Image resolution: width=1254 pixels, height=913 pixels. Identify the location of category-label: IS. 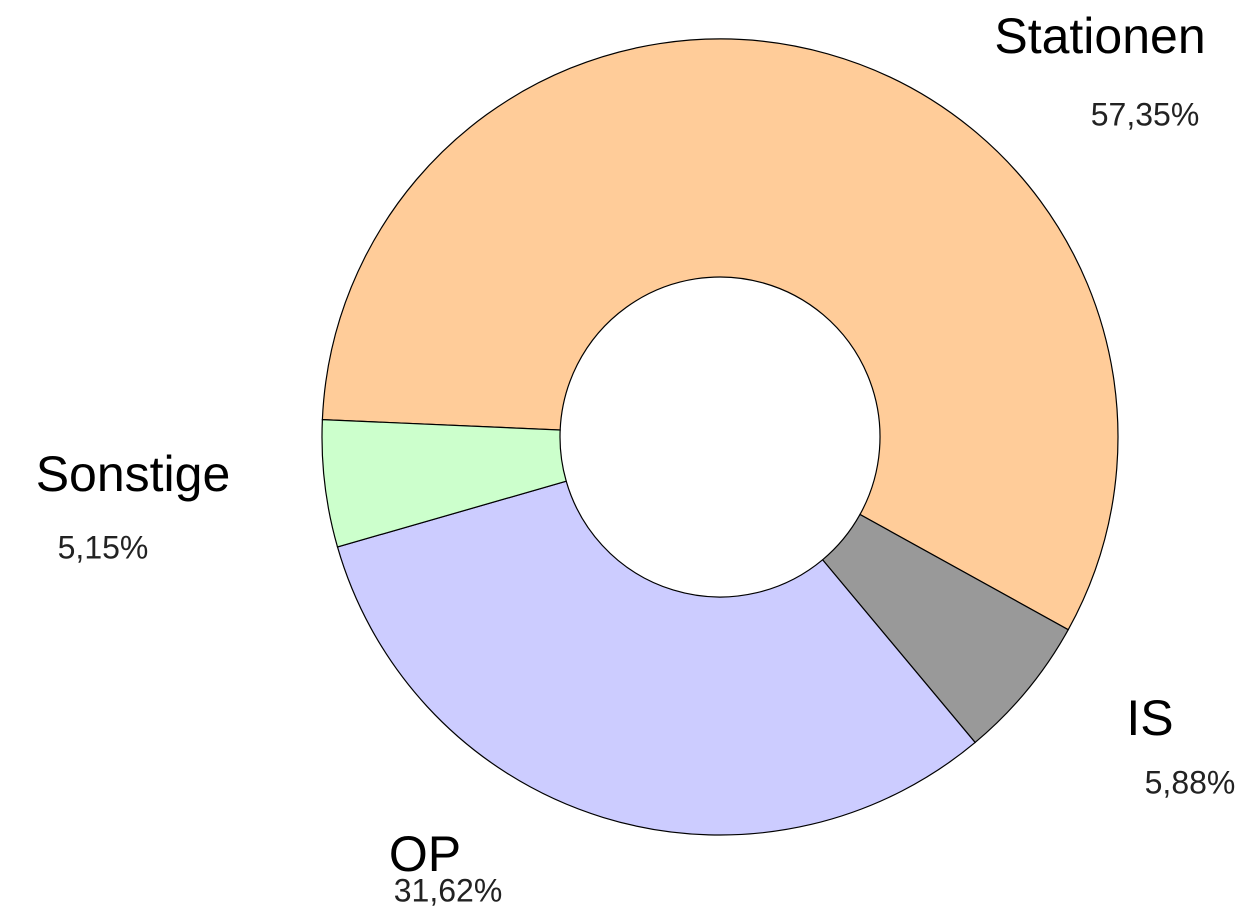
(1149, 718).